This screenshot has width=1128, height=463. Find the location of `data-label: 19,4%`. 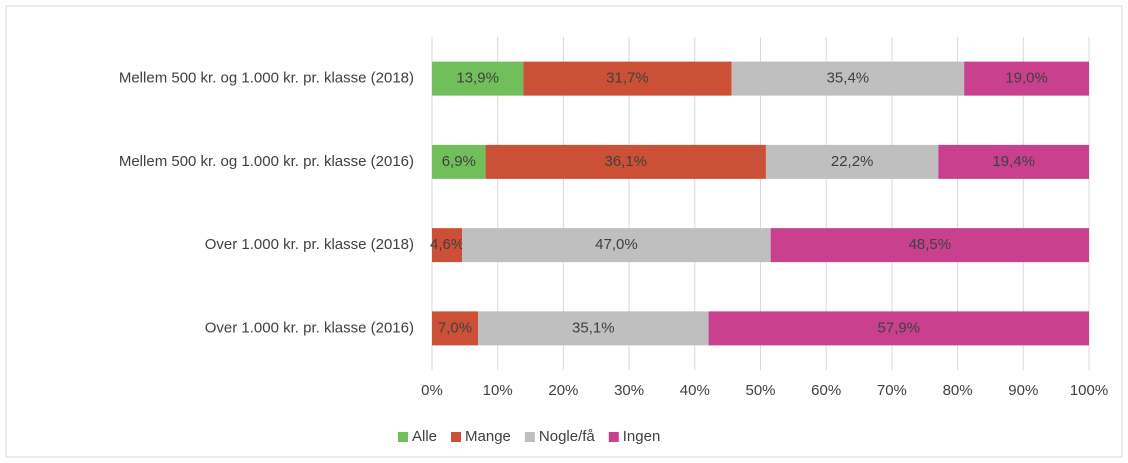

data-label: 19,4% is located at coordinates (1013, 161).